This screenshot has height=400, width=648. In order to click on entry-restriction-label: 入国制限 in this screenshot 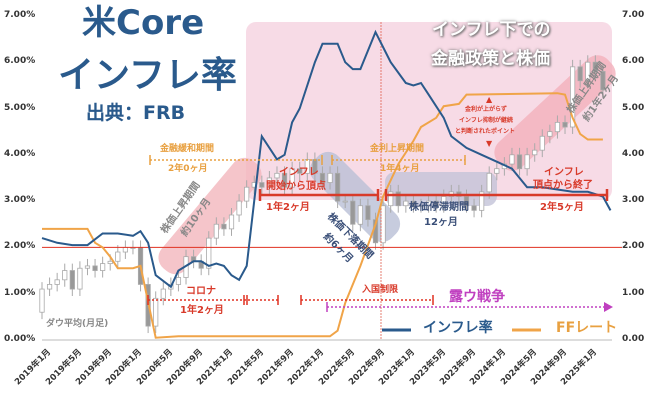, I will do `click(380, 290)`.